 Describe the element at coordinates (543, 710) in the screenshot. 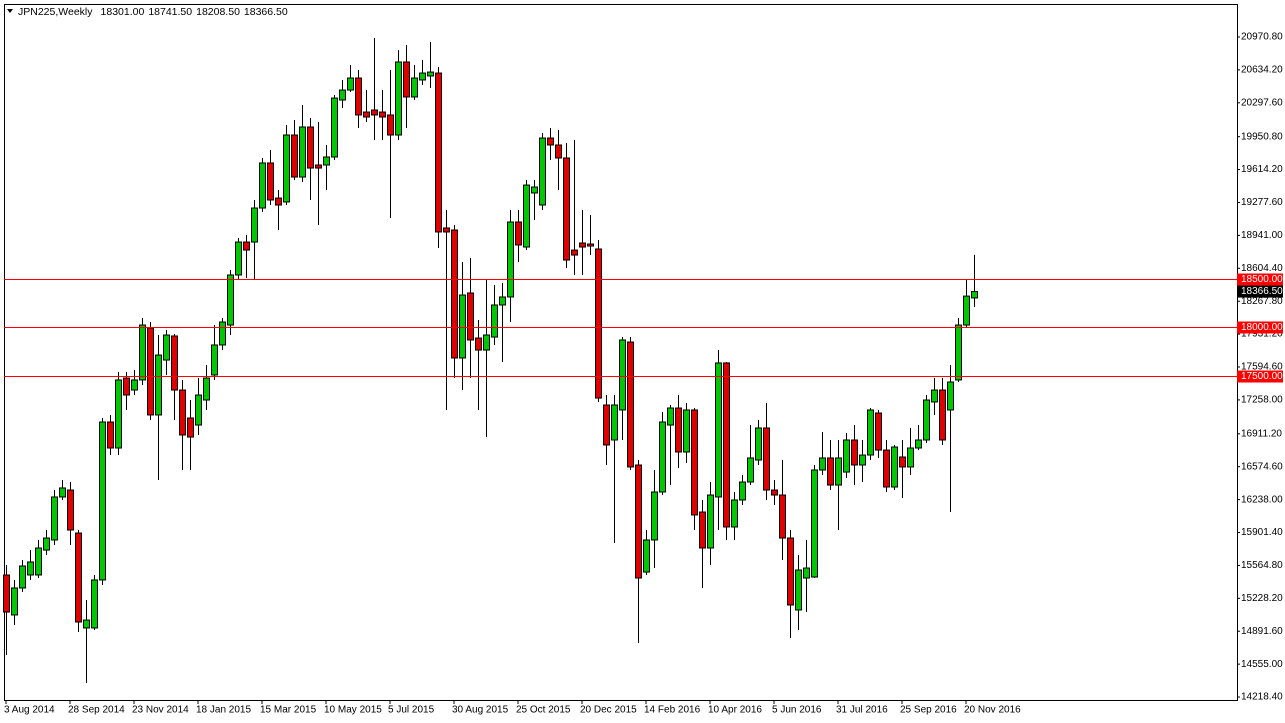

I see `x-tick-label: 25 Oct 2015` at that location.